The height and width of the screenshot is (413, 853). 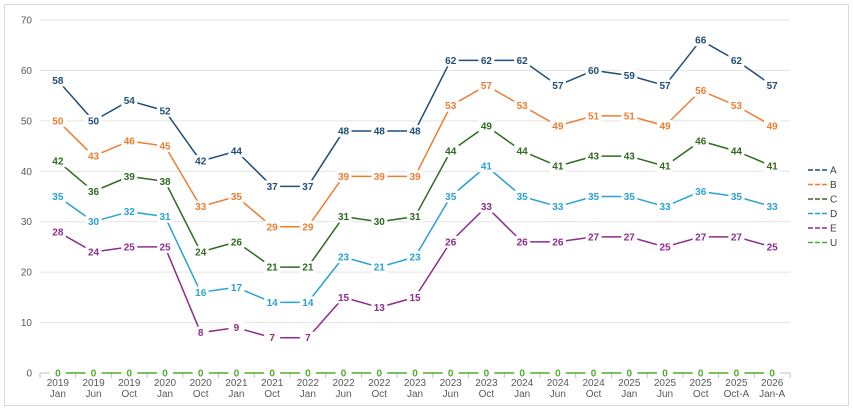 What do you see at coordinates (27, 323) in the screenshot?
I see `y-tick-label: 10` at bounding box center [27, 323].